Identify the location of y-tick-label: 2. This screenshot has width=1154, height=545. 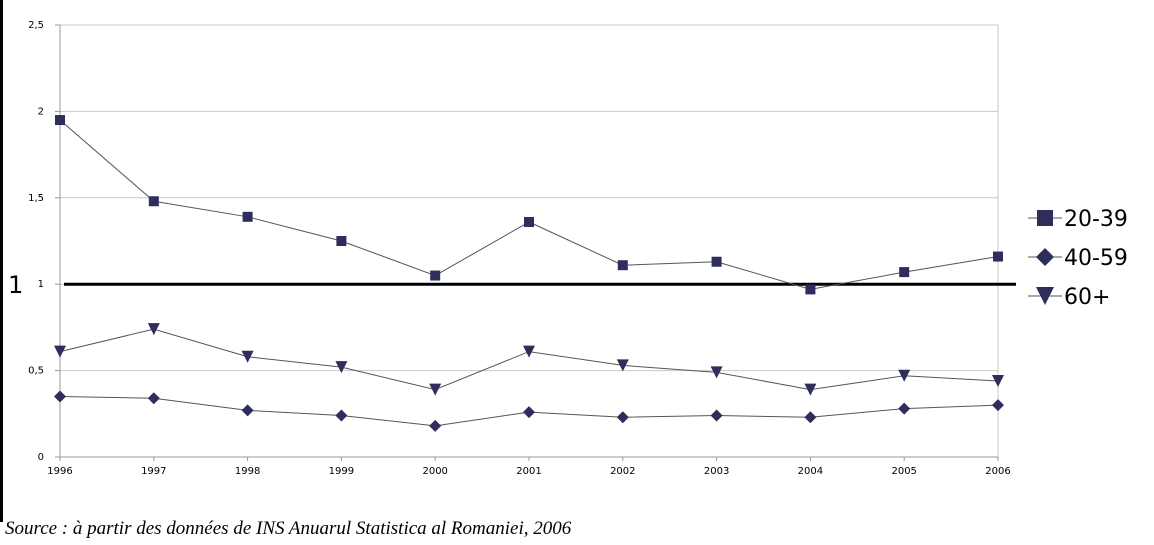
(41, 111).